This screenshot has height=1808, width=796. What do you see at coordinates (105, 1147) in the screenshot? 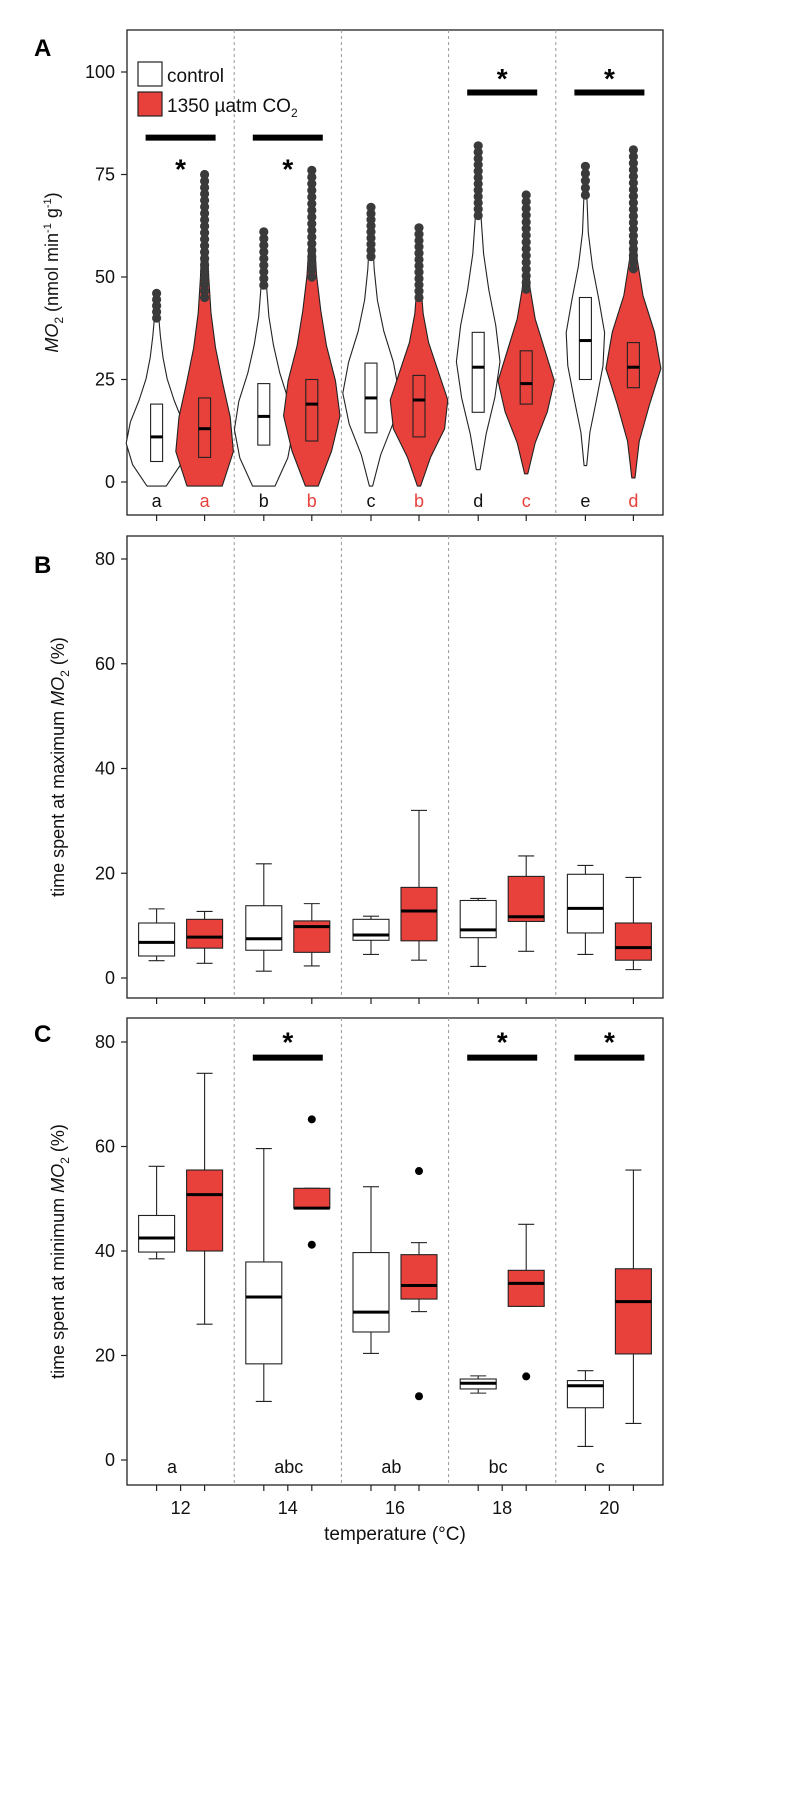
I see `y-tick-label: 60` at bounding box center [105, 1147].